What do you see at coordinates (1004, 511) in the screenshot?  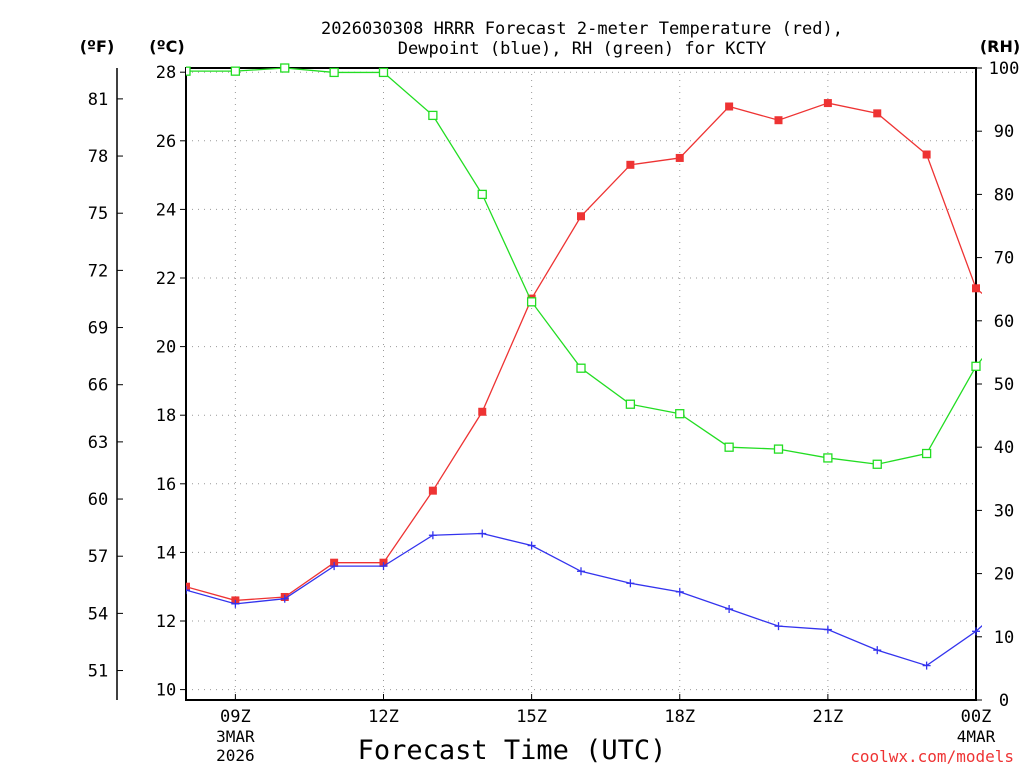 I see `rh-tick-label: 30` at bounding box center [1004, 511].